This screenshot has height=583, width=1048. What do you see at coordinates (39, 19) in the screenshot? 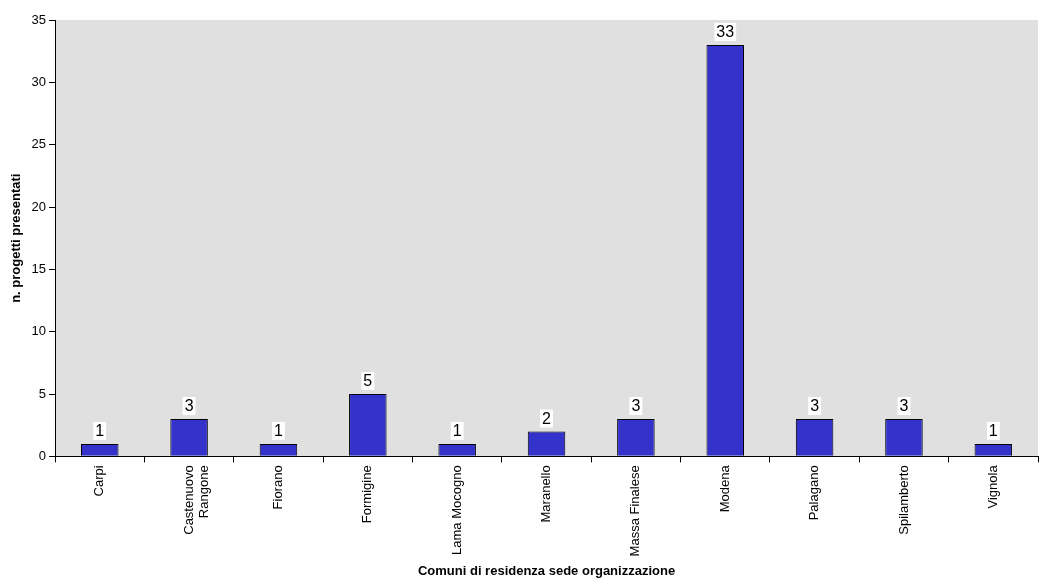
I see `y-tick-label: 35` at bounding box center [39, 19].